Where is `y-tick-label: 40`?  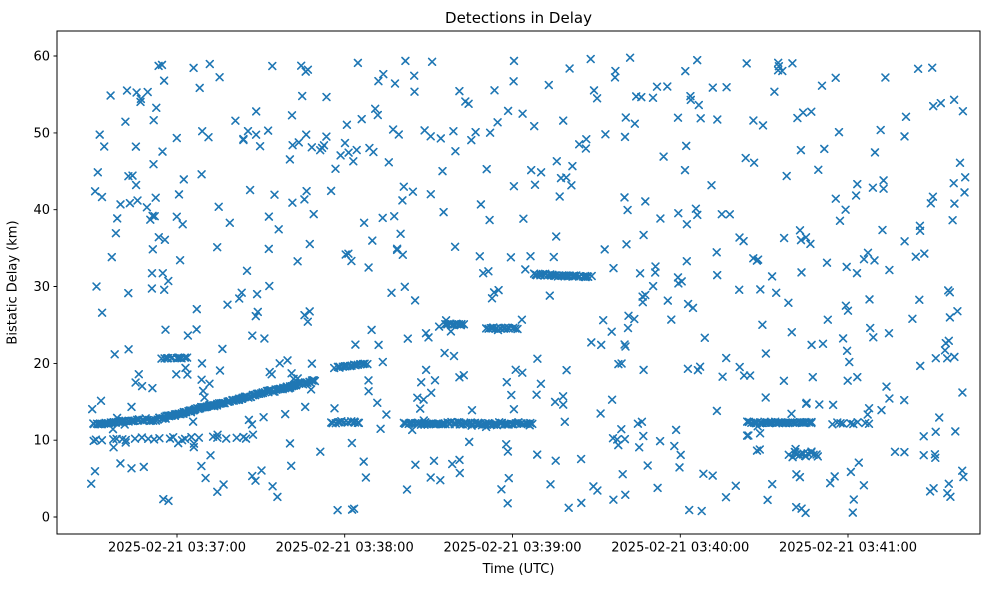
y-tick-label: 40 is located at coordinates (41, 210).